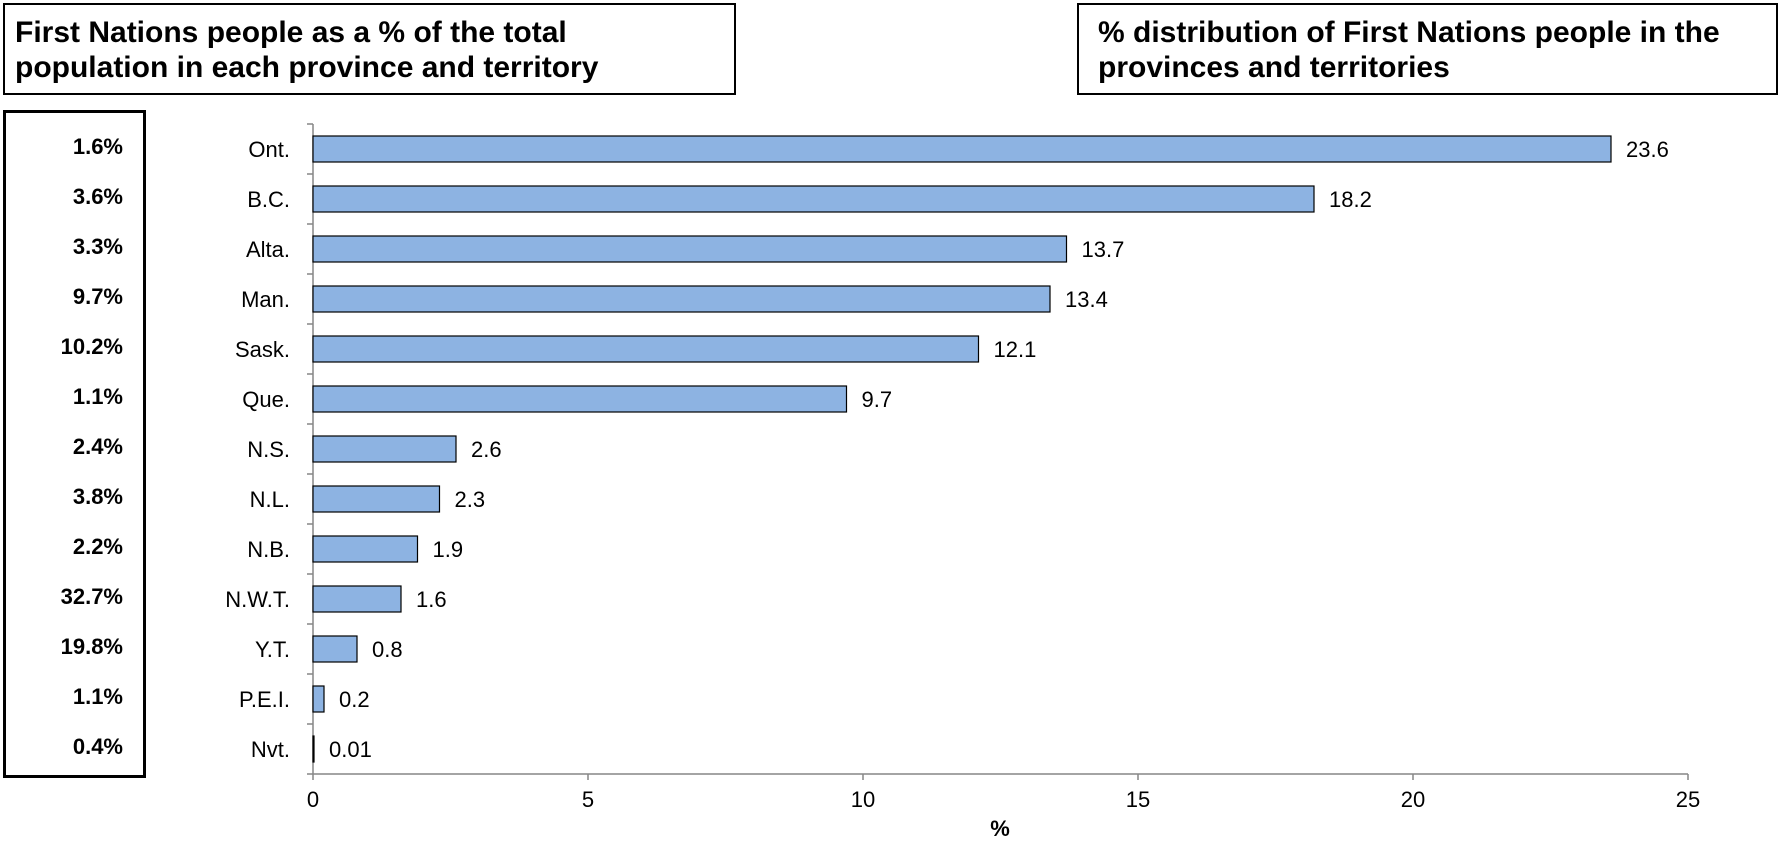 The height and width of the screenshot is (844, 1780). What do you see at coordinates (97, 296) in the screenshot?
I see `population-share-value: 9.7%` at bounding box center [97, 296].